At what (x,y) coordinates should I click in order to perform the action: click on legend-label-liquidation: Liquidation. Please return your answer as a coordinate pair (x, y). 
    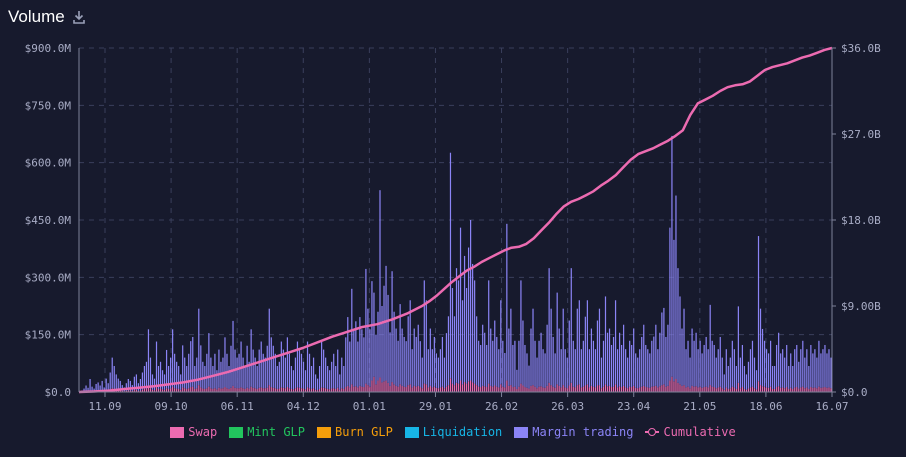
    Looking at the image, I should click on (462, 432).